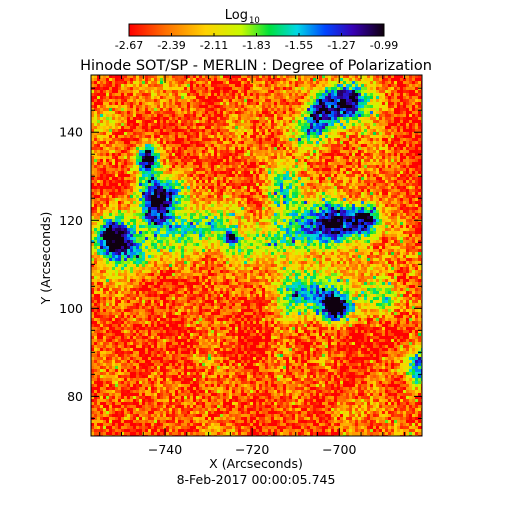 This screenshot has height=512, width=512. Describe the element at coordinates (165, 449) in the screenshot. I see `x-tick-label: −740` at that location.